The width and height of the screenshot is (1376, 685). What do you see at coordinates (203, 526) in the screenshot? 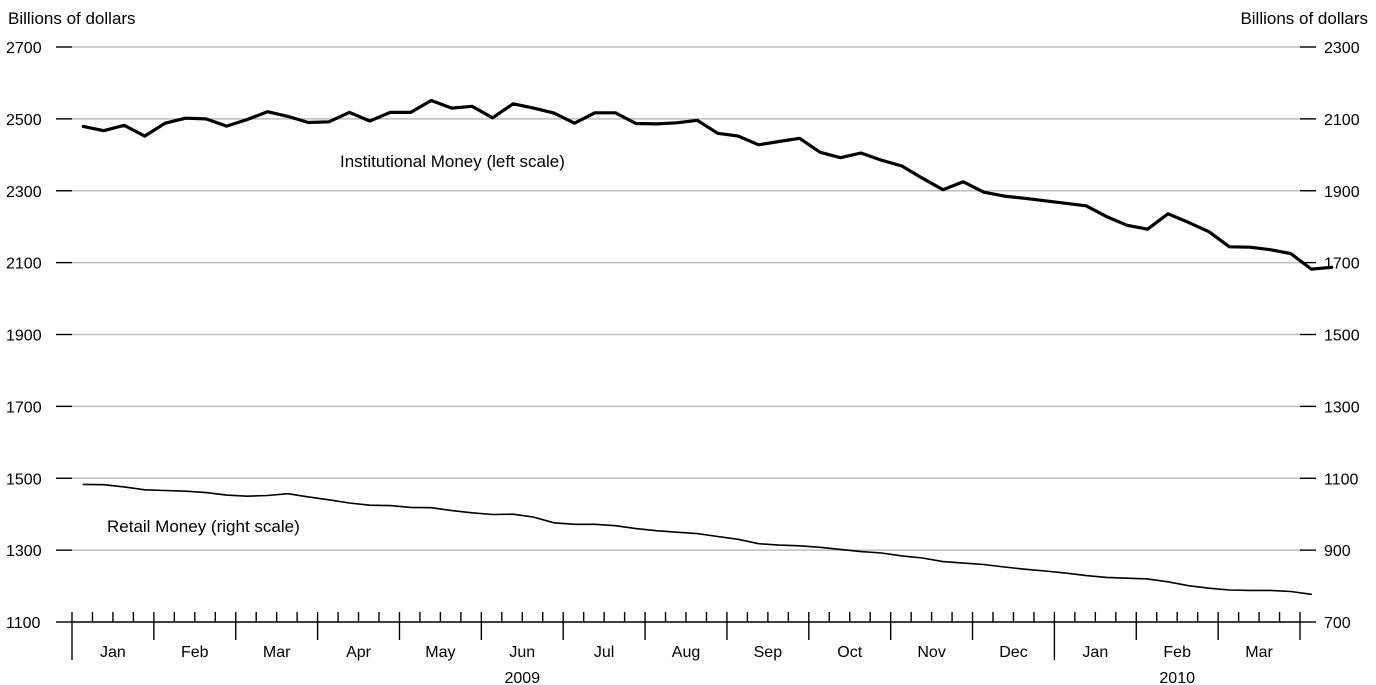
I see `retail-series-label: Retail Money (right scale)` at bounding box center [203, 526].